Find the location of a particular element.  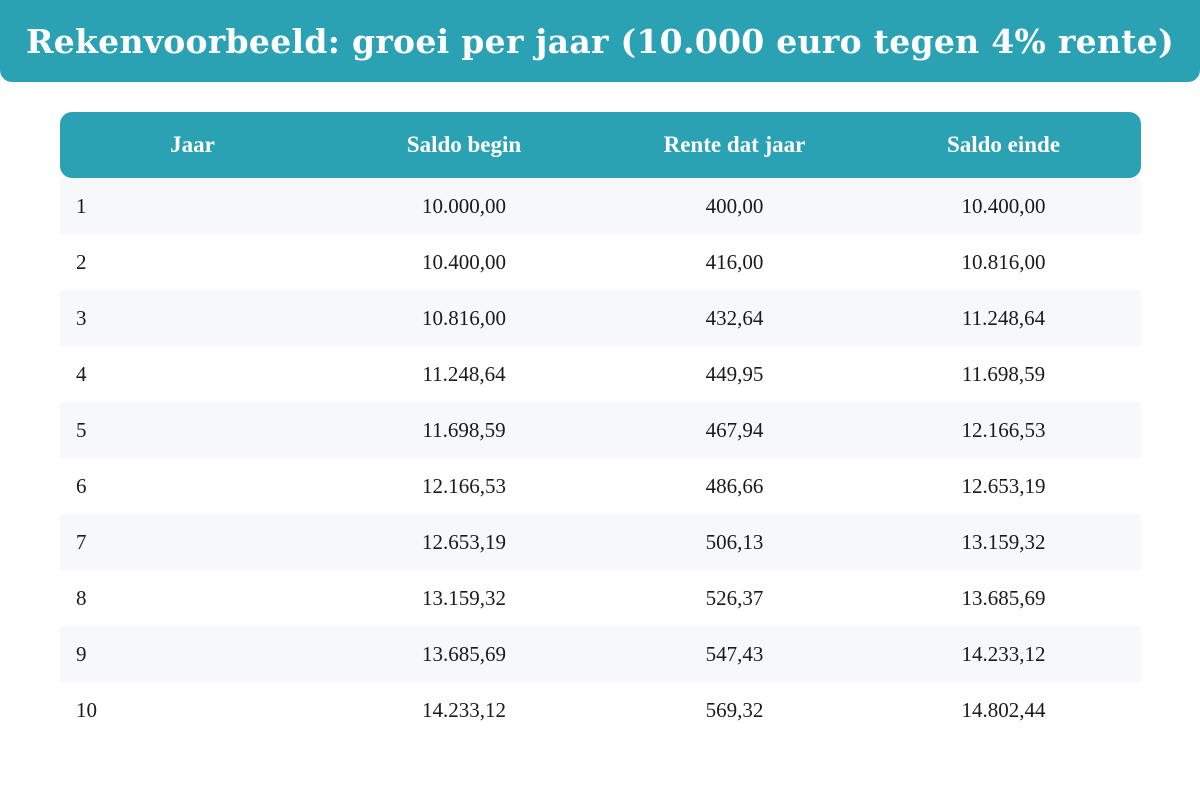

cell-saldo-begin: 10.400,00 is located at coordinates (464, 262).